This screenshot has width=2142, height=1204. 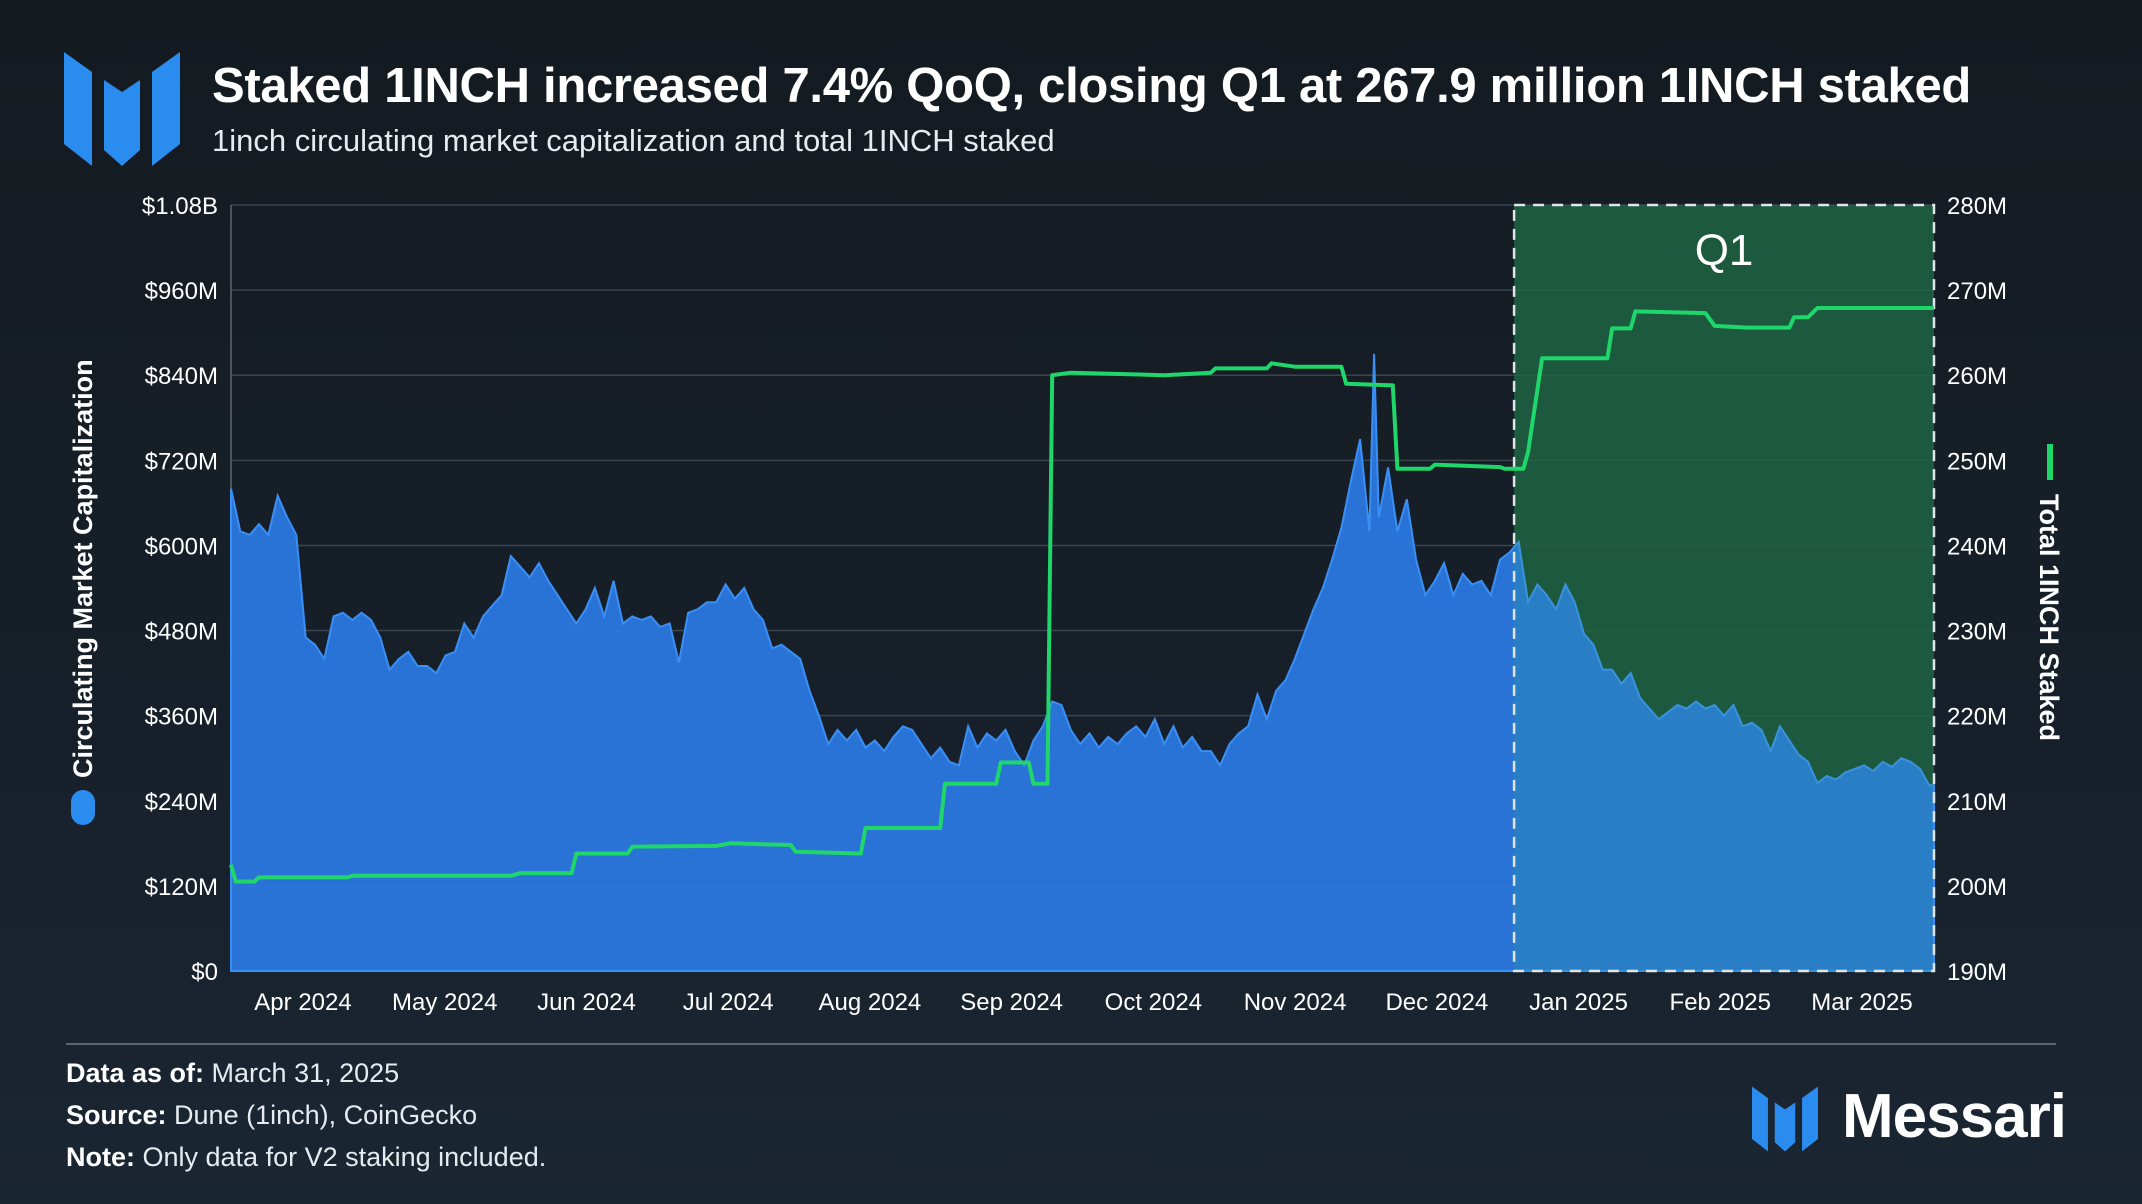 What do you see at coordinates (181, 802) in the screenshot?
I see `left-tick-label: $240M` at bounding box center [181, 802].